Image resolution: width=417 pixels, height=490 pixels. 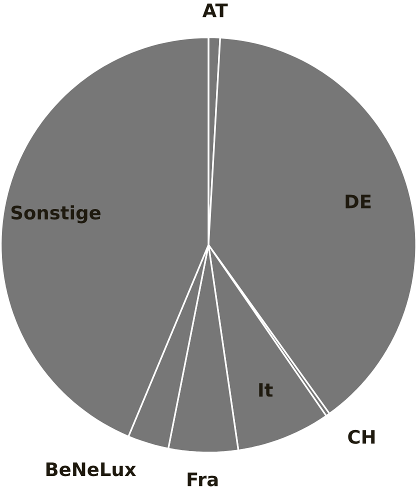 I want to click on slice-label: Fra, so click(x=203, y=479).